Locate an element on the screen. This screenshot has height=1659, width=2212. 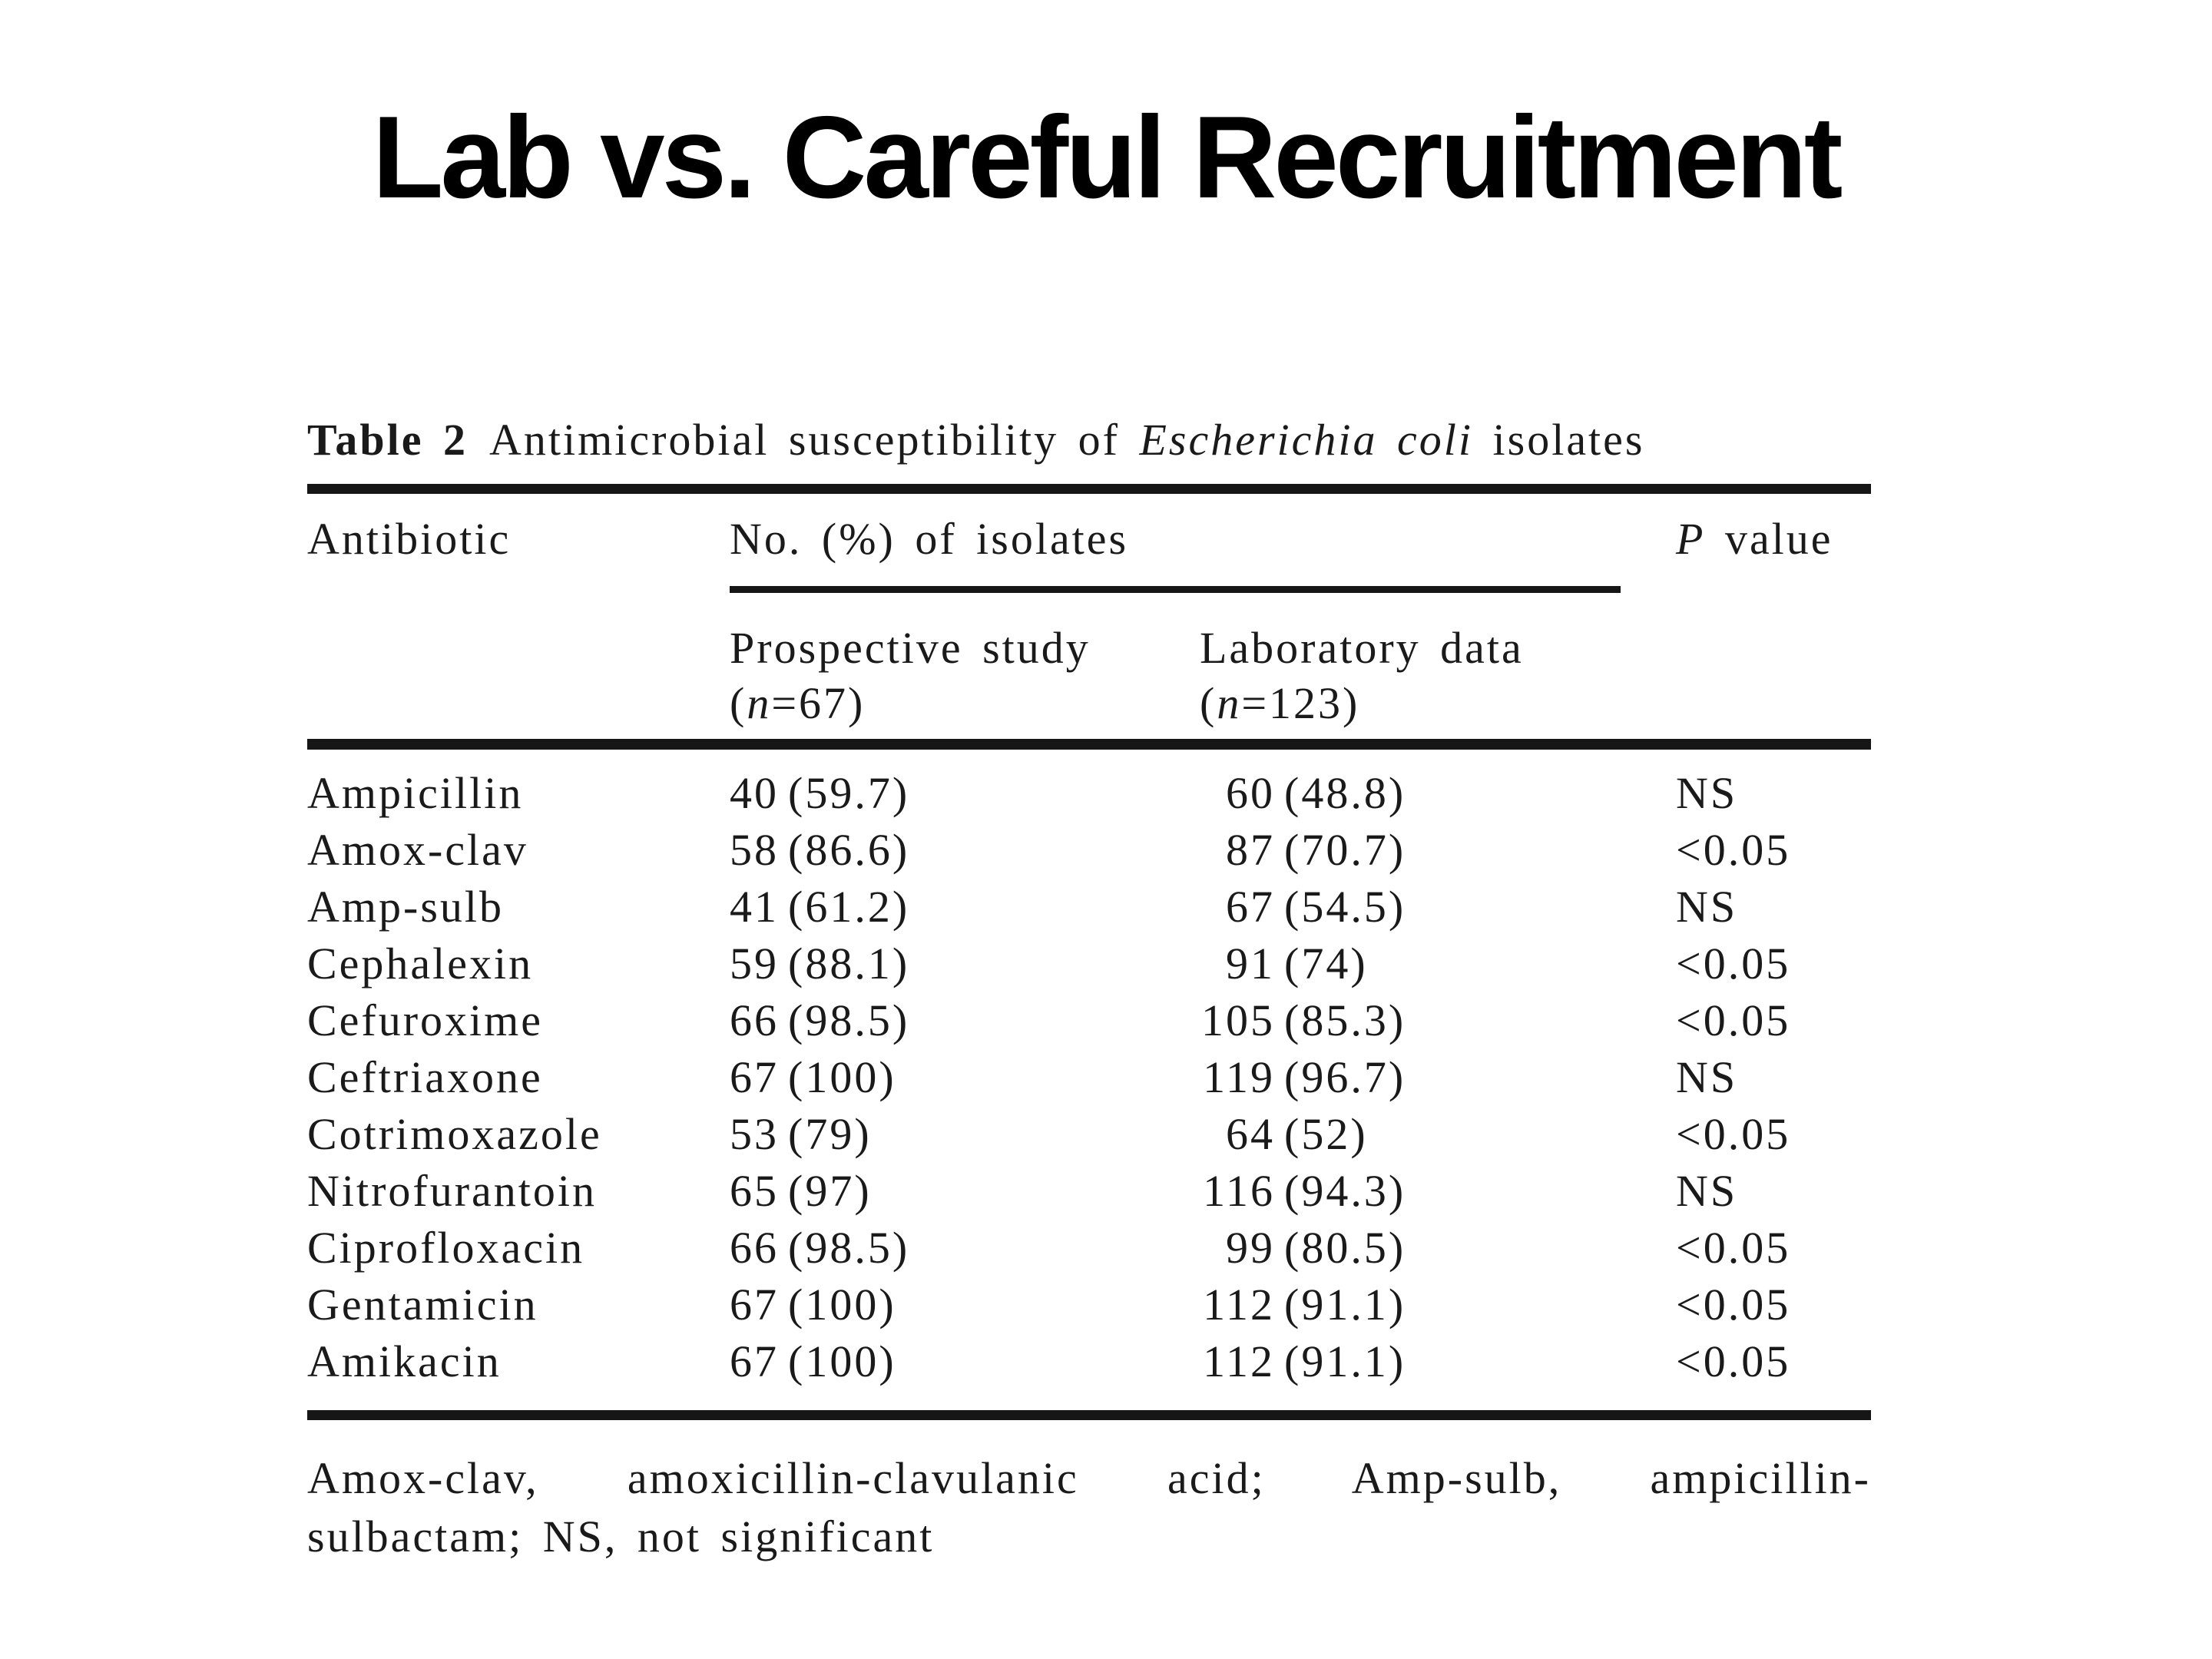
cell-laboratory: 87 (70.7) is located at coordinates (1438, 851).